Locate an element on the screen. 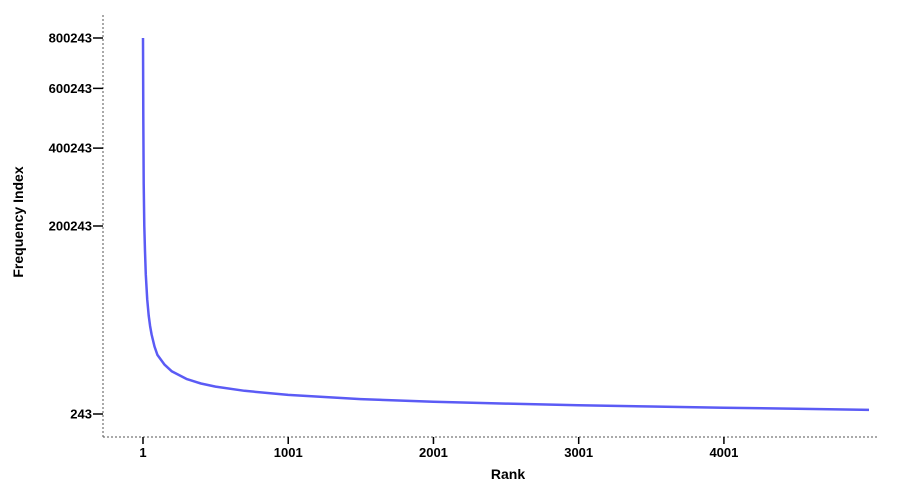 The image size is (899, 486). y-axis-title: Frequency Index is located at coordinates (18, 221).